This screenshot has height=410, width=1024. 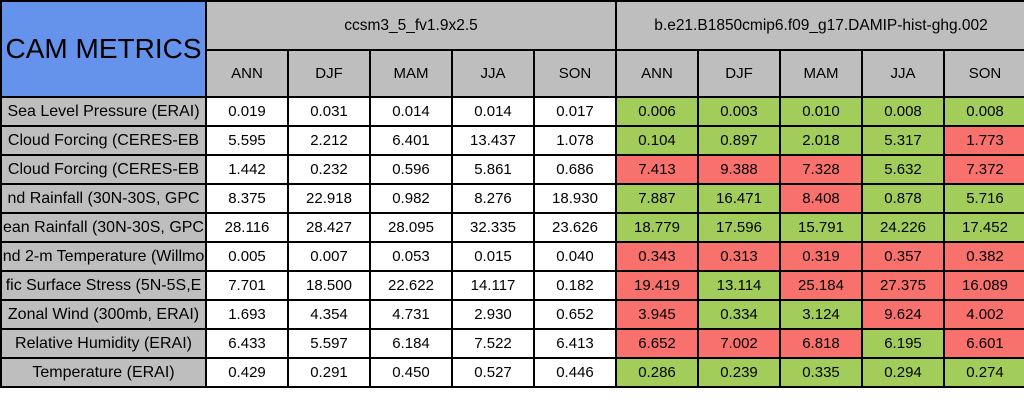 I want to click on metric-value-cell-red: 6.652, so click(x=657, y=343).